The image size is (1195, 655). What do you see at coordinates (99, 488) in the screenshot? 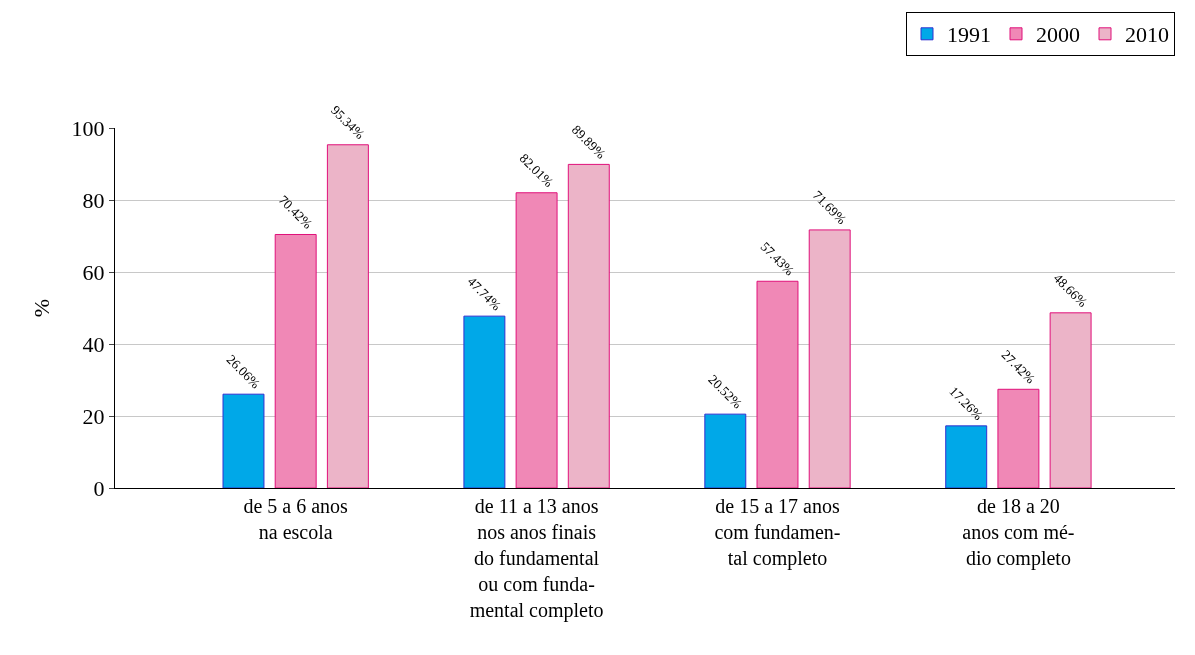
I see `y-tick-label: 0` at bounding box center [99, 488].